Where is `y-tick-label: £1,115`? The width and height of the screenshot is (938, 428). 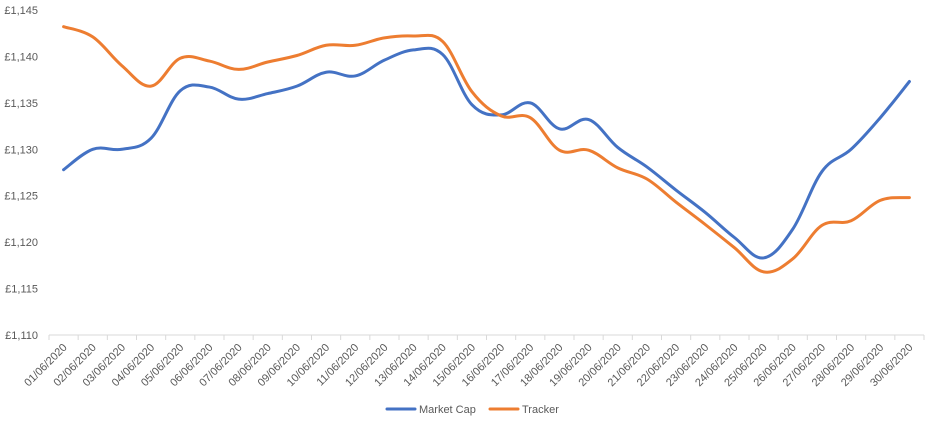
y-tick-label: £1,115 is located at coordinates (21, 290).